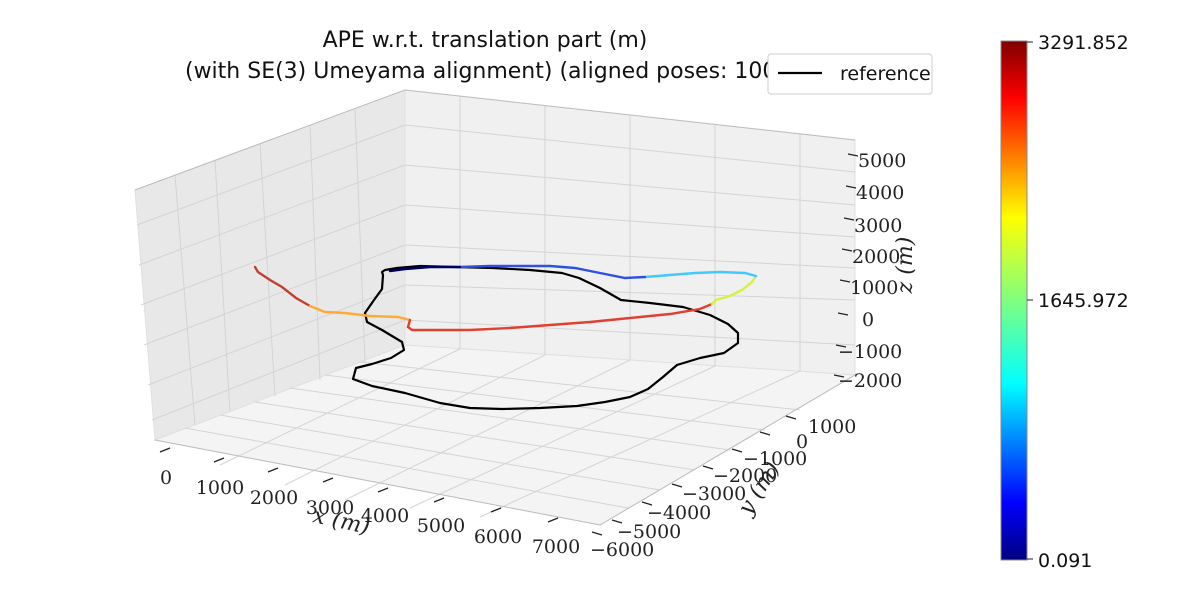 Image resolution: width=1200 pixels, height=600 pixels. What do you see at coordinates (885, 74) in the screenshot?
I see `legend-label-reference: reference` at bounding box center [885, 74].